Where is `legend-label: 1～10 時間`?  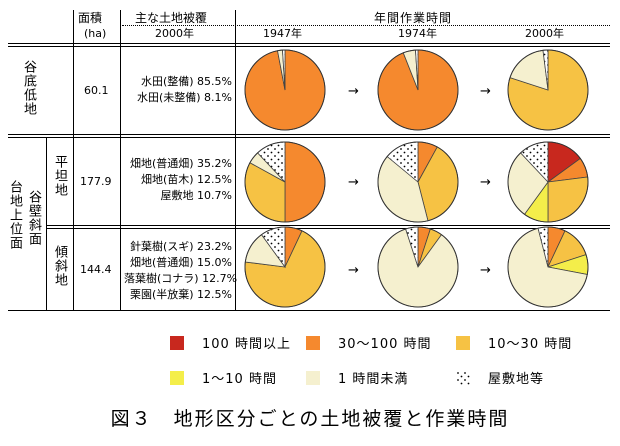 legend-label: 1～10 時間 is located at coordinates (239, 379).